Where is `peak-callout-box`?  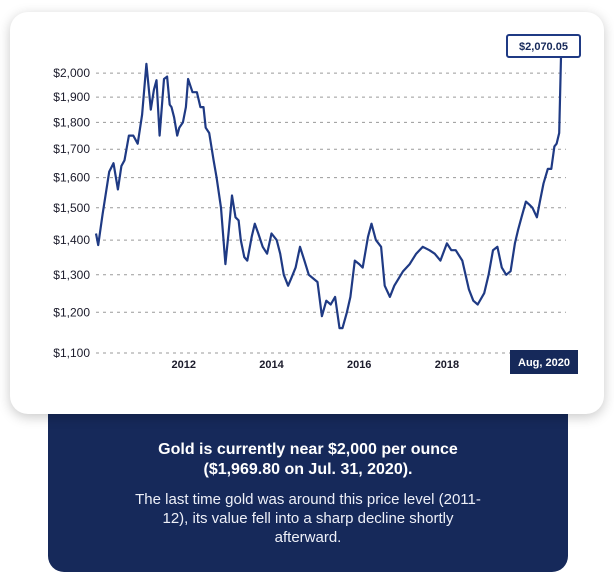 peak-callout-box is located at coordinates (543, 46).